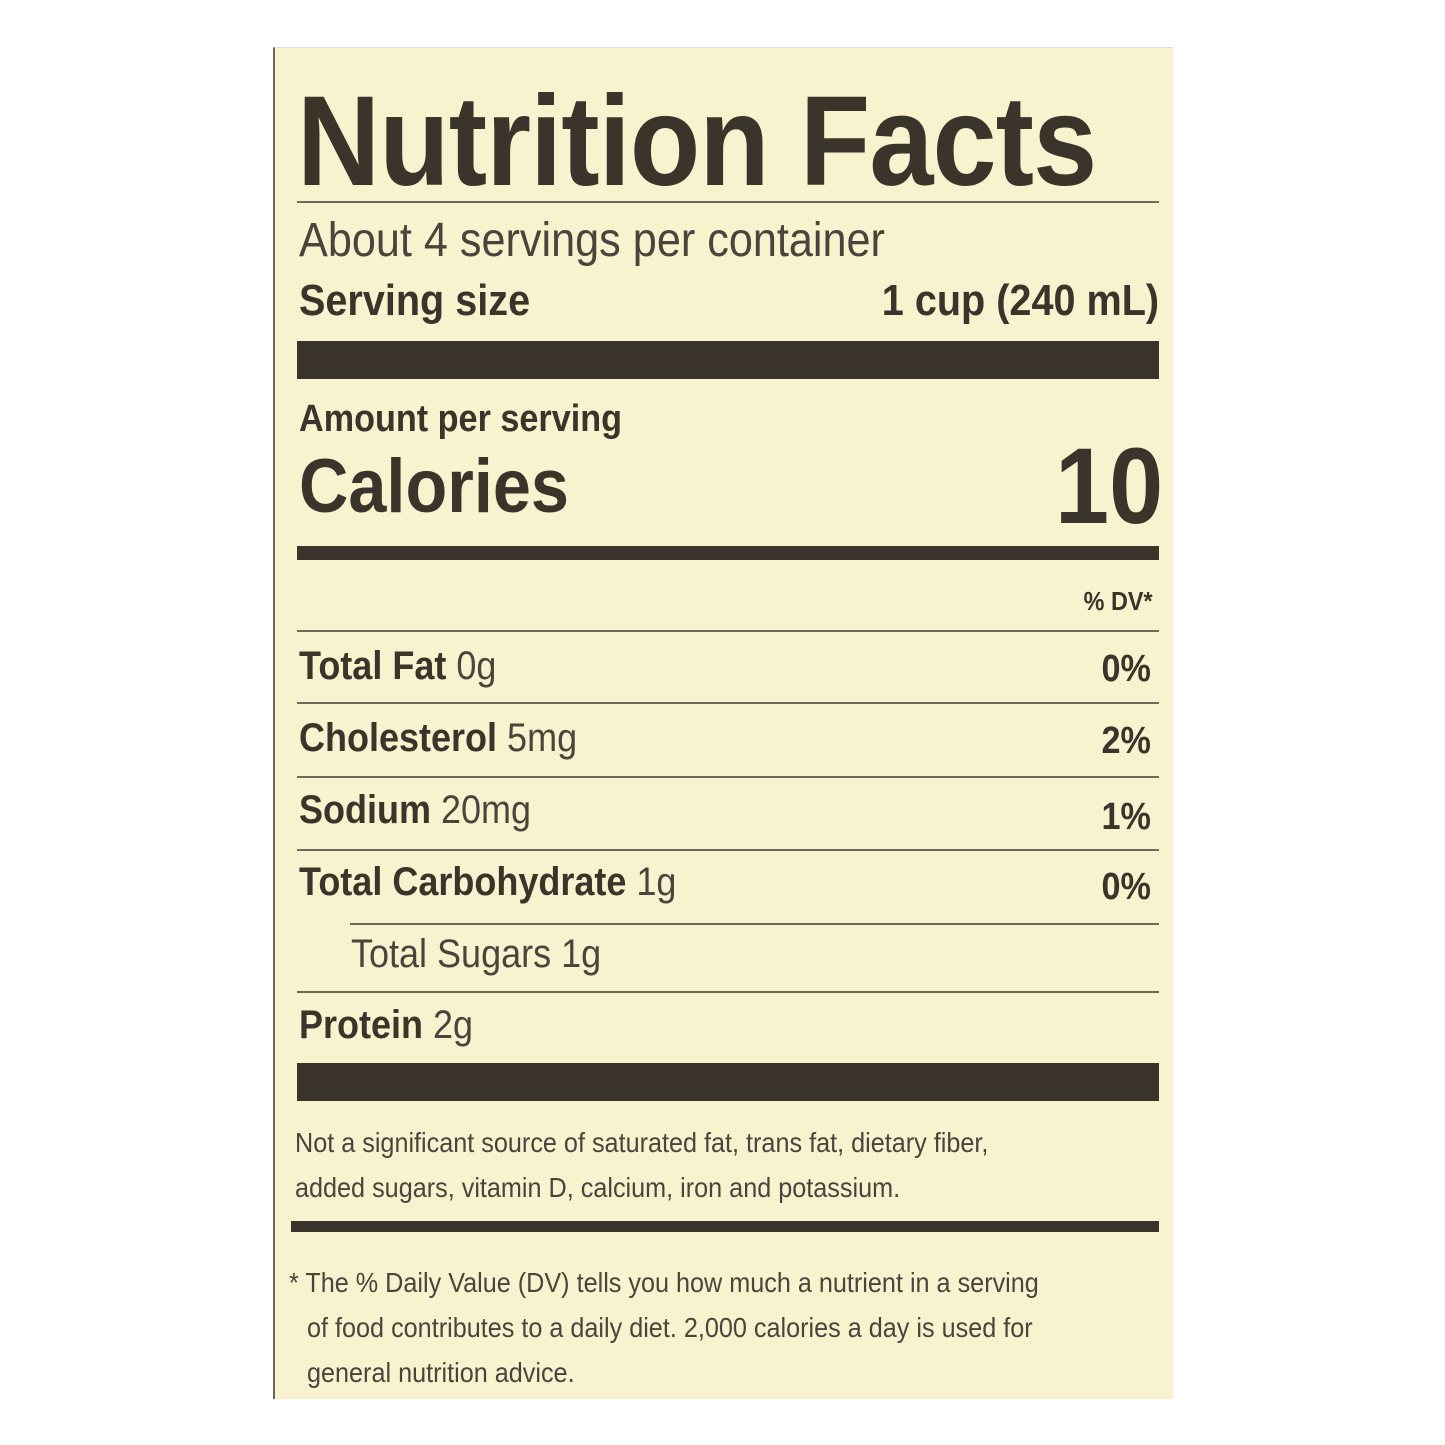 Image resolution: width=1445 pixels, height=1445 pixels. What do you see at coordinates (592, 240) in the screenshot?
I see `servings-per-container: About 4 servings per container` at bounding box center [592, 240].